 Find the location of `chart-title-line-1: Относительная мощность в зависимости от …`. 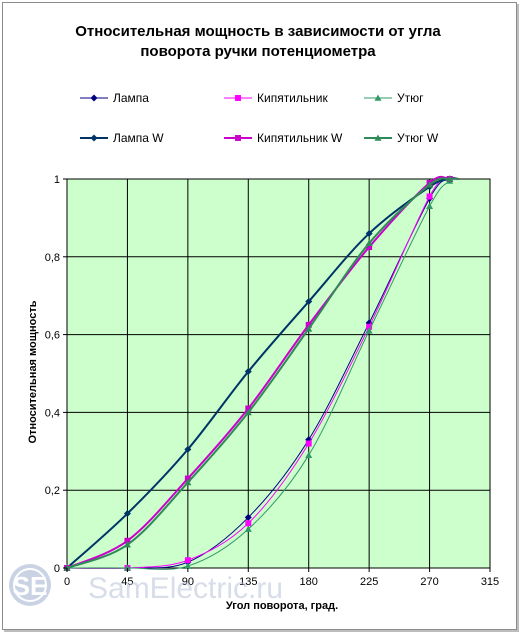

chart-title-line-1: Относительная мощность в зависимости от … is located at coordinates (258, 31).